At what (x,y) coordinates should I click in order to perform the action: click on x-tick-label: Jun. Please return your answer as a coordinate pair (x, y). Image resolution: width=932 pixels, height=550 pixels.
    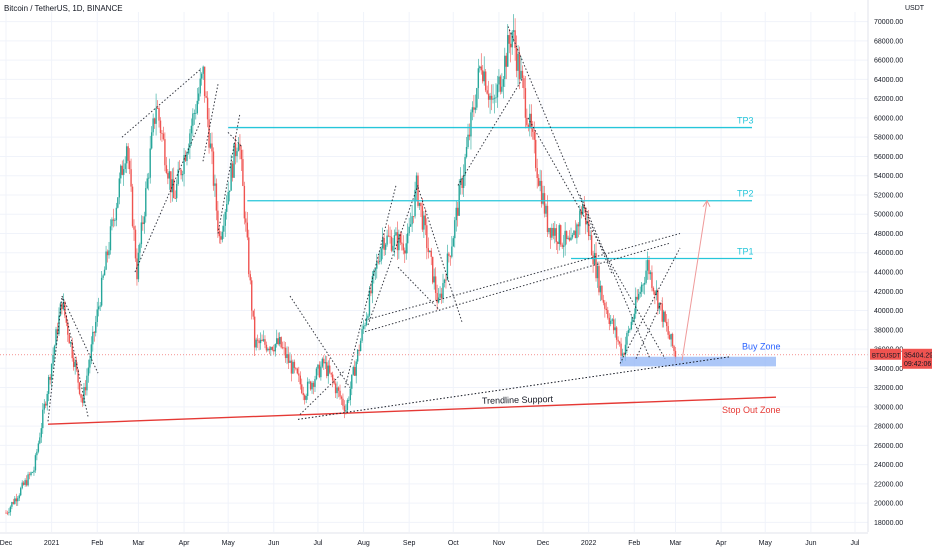
    Looking at the image, I should click on (810, 543).